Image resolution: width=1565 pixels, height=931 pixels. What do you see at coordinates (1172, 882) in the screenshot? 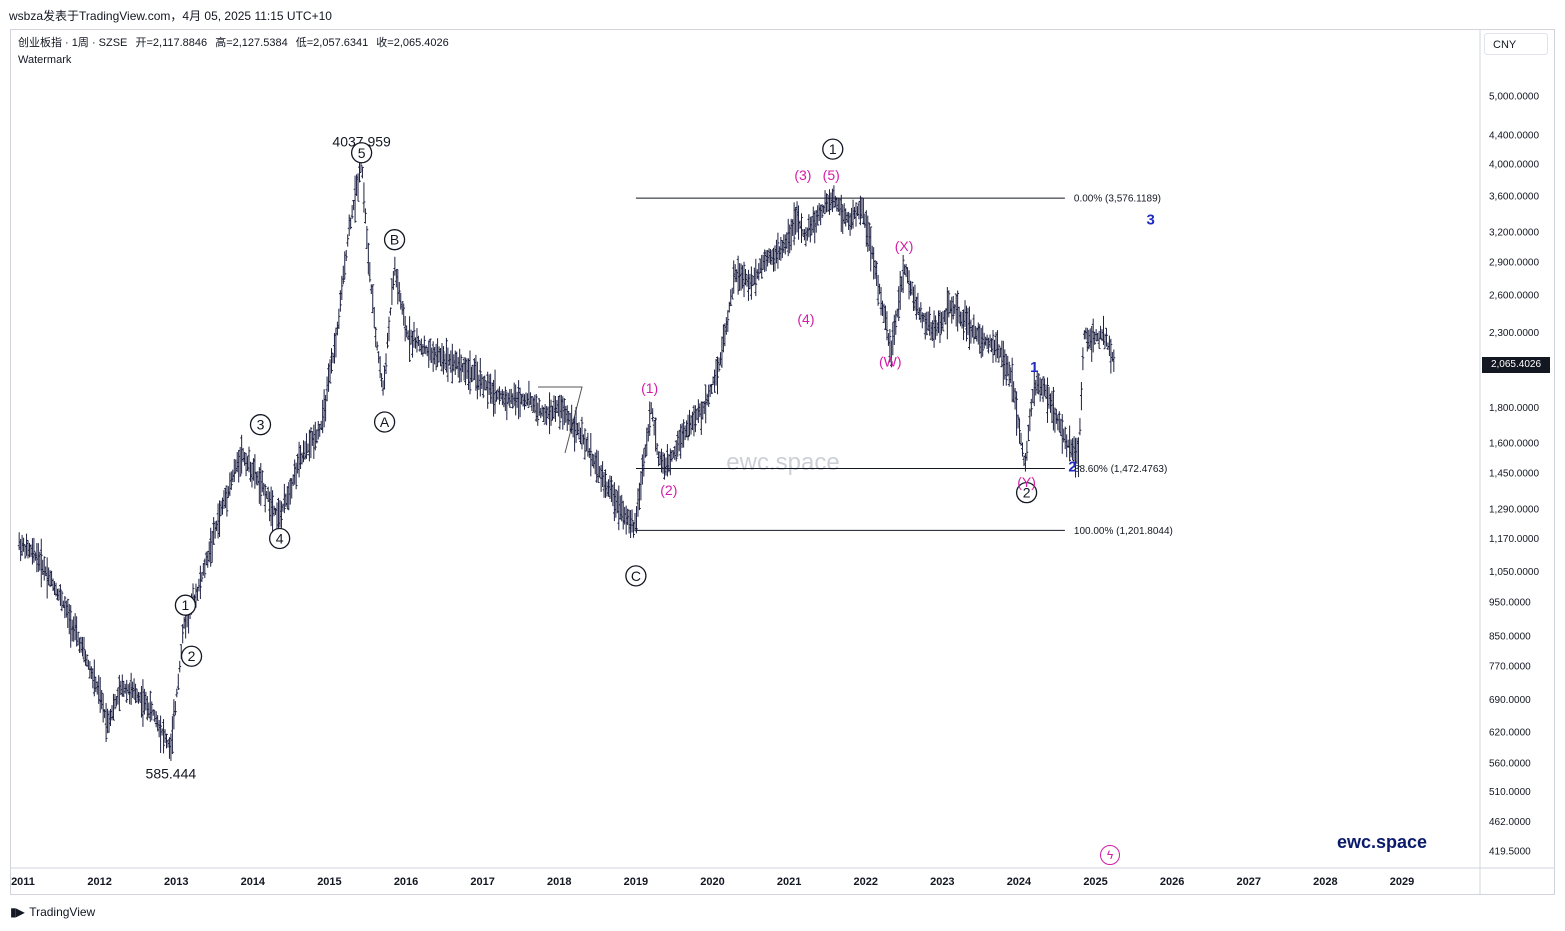
I see `year-tick-label: 2026` at bounding box center [1172, 882].